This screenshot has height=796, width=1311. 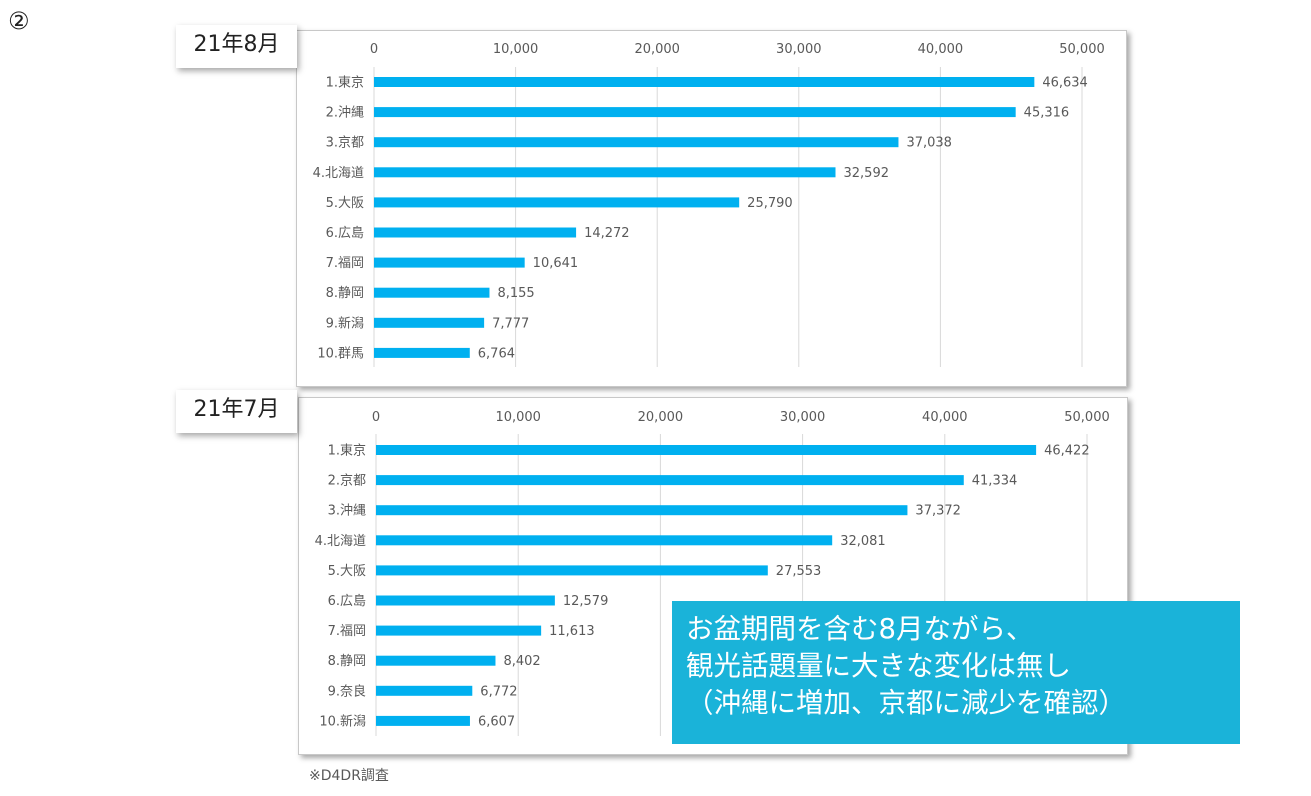 I want to click on slide-number: ②, so click(x=19, y=21).